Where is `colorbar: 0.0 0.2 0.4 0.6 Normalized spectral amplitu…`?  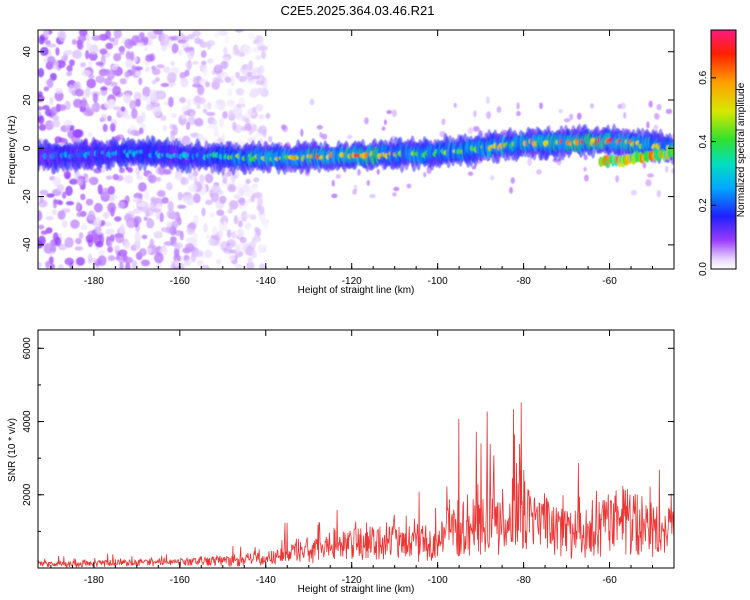 colorbar: 0.0 0.2 0.4 0.6 Normalized spectral amplitu… is located at coordinates (722, 152).